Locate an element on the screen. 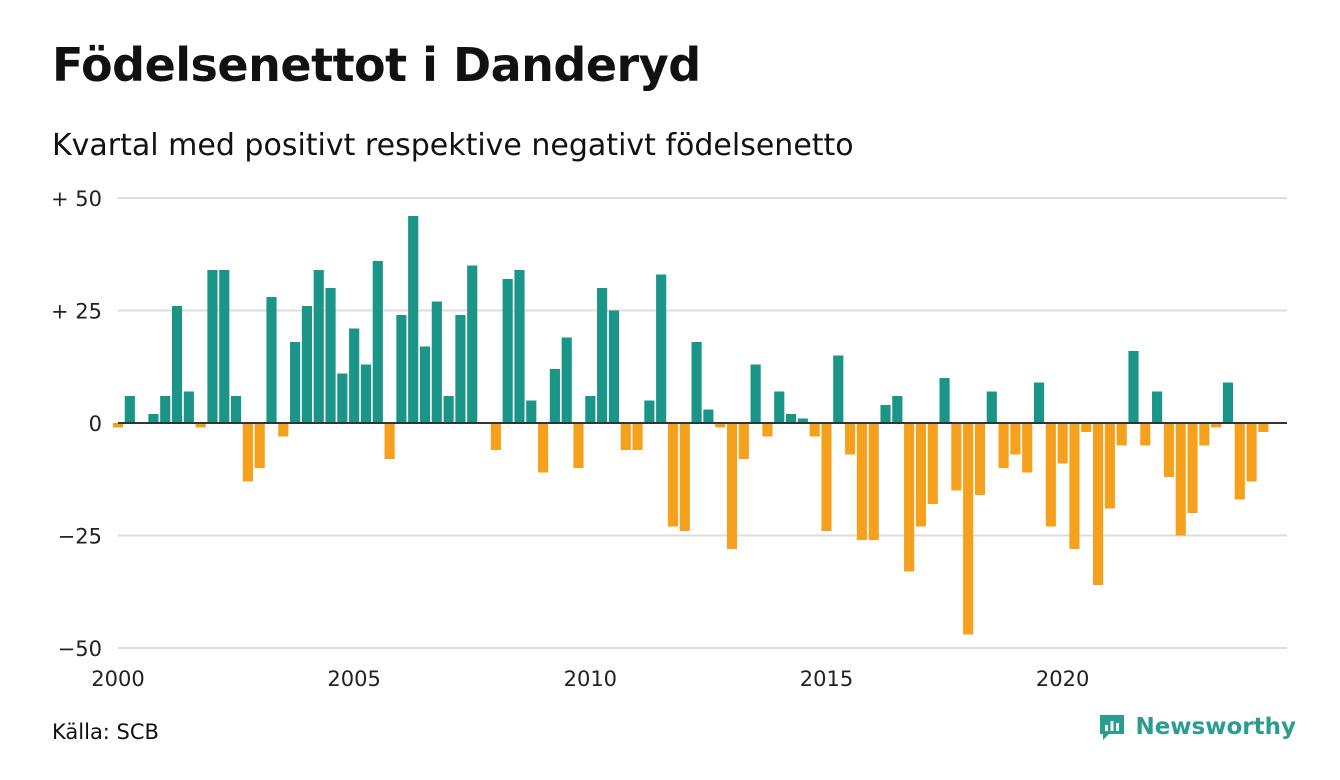  x-tick-label: 2000 is located at coordinates (117, 679).